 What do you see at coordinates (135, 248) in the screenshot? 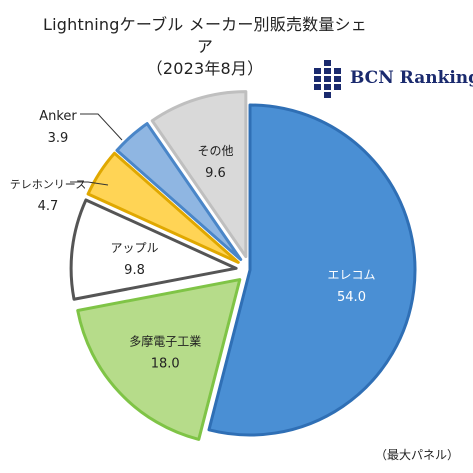
I see `slice-label-apple: アップル` at bounding box center [135, 248].